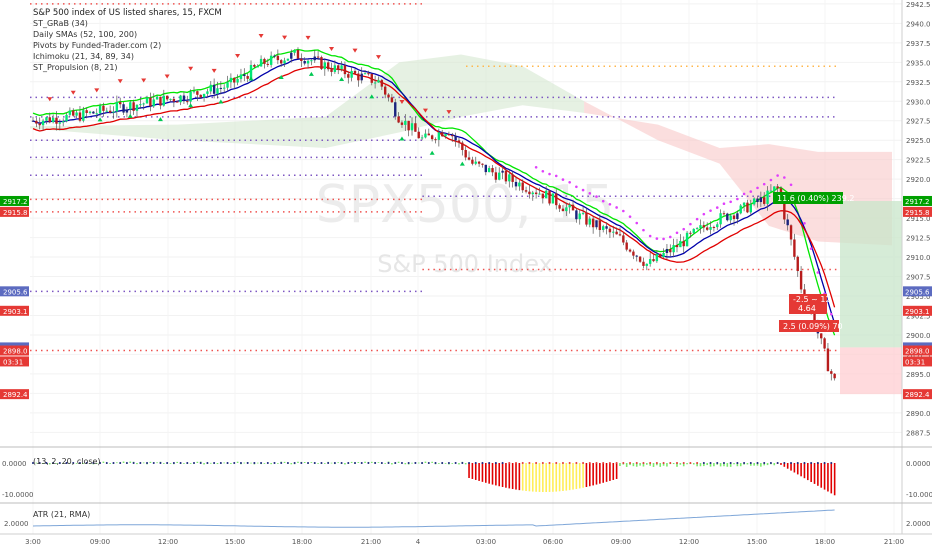 The image size is (932, 554). Describe the element at coordinates (168, 542) in the screenshot. I see `time-tick-2: 12:00` at that location.